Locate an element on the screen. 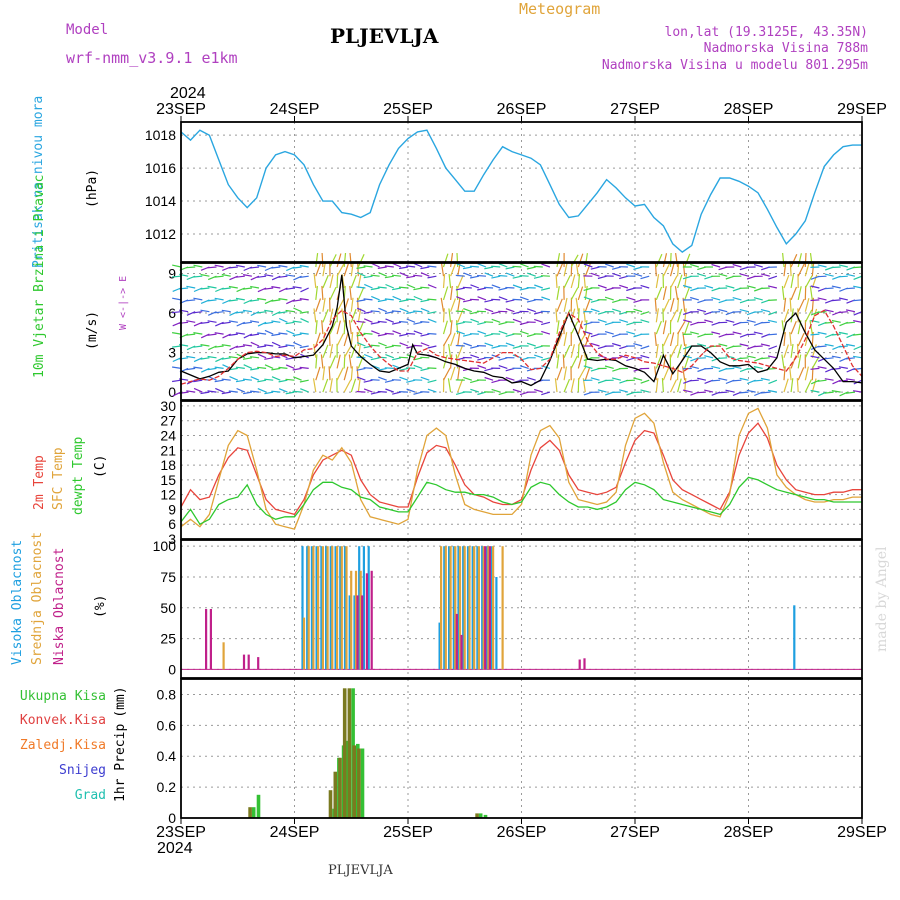  model-label: Model is located at coordinates (87, 30).